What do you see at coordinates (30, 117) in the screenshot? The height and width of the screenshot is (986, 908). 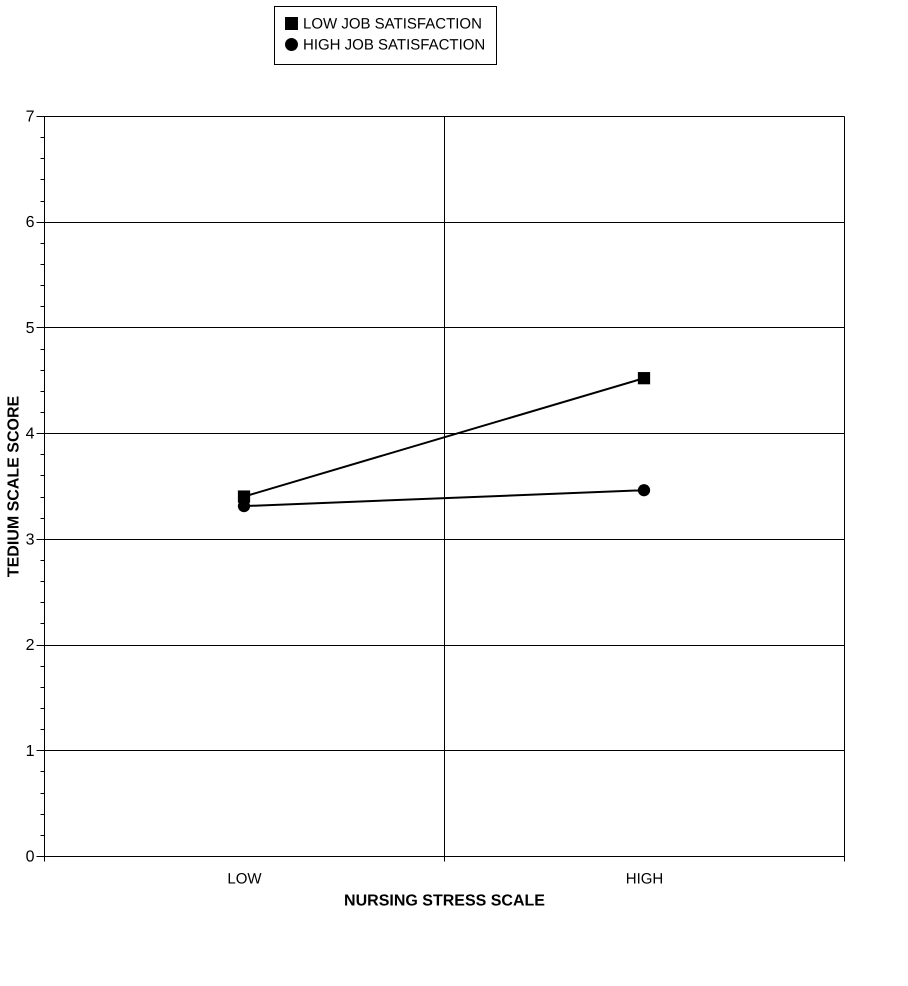 I see `y-tick-label: 7` at bounding box center [30, 117].